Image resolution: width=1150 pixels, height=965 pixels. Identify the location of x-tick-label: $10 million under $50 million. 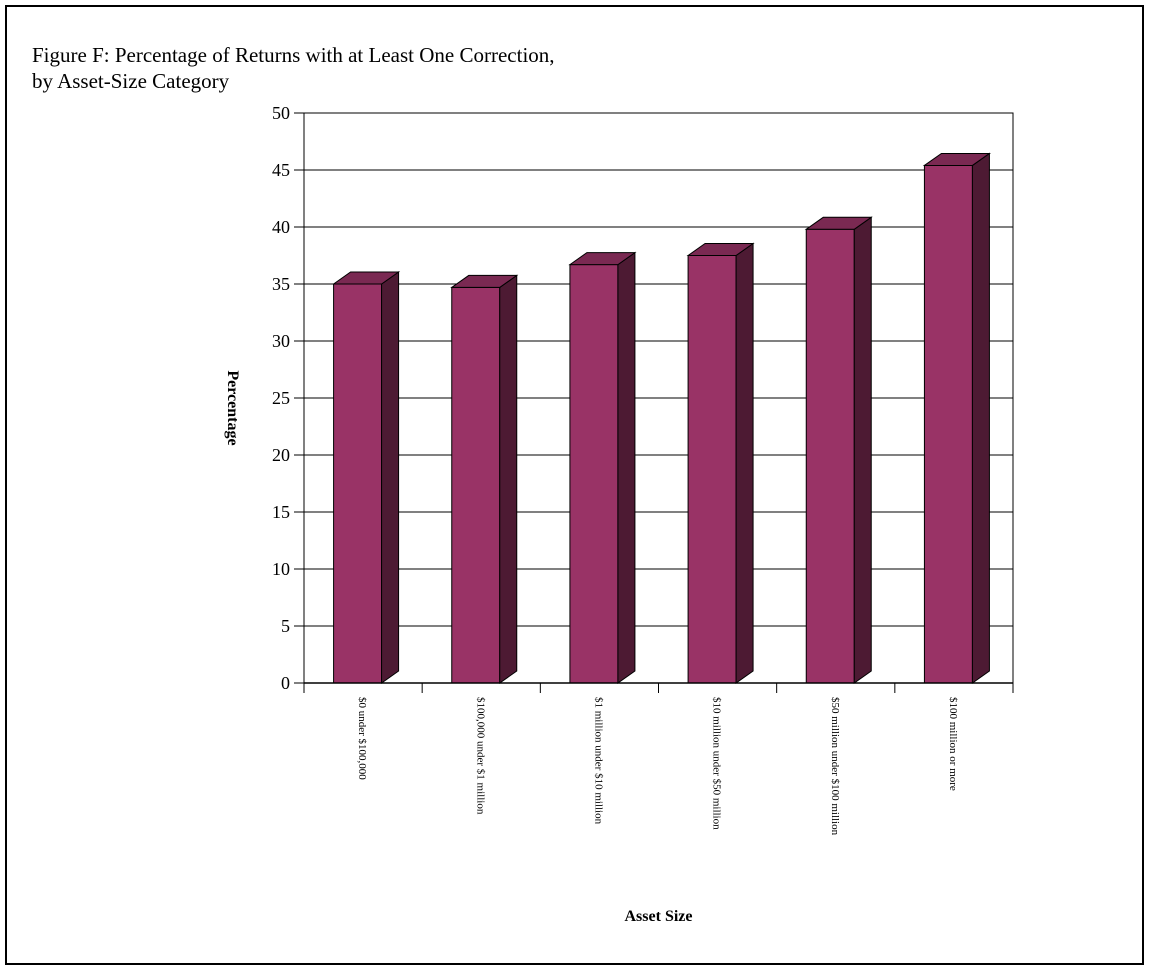
(717, 763).